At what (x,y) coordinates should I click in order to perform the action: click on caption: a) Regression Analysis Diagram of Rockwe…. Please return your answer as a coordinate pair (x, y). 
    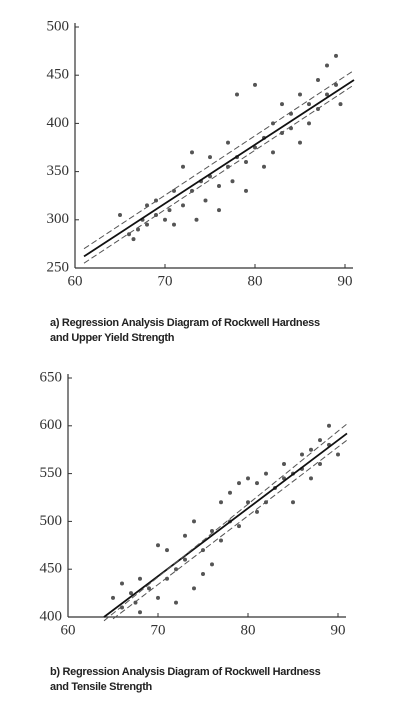
    Looking at the image, I should click on (185, 331).